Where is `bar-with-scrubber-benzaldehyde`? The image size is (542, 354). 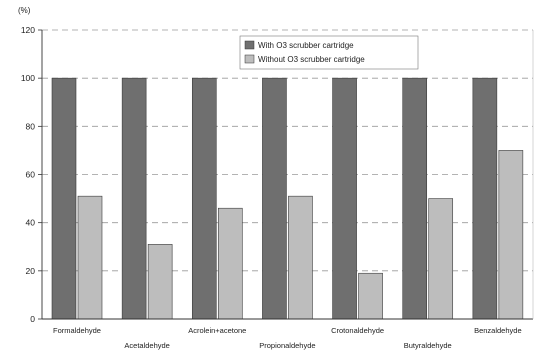 bar-with-scrubber-benzaldehyde is located at coordinates (485, 198).